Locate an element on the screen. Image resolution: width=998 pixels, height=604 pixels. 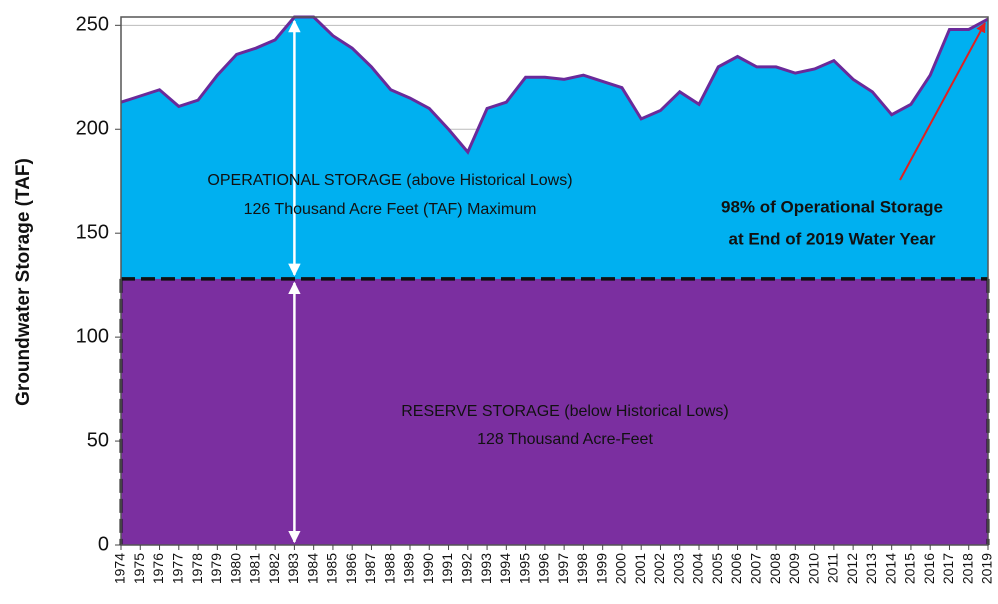
y-tick-label: 50 is located at coordinates (98, 440).